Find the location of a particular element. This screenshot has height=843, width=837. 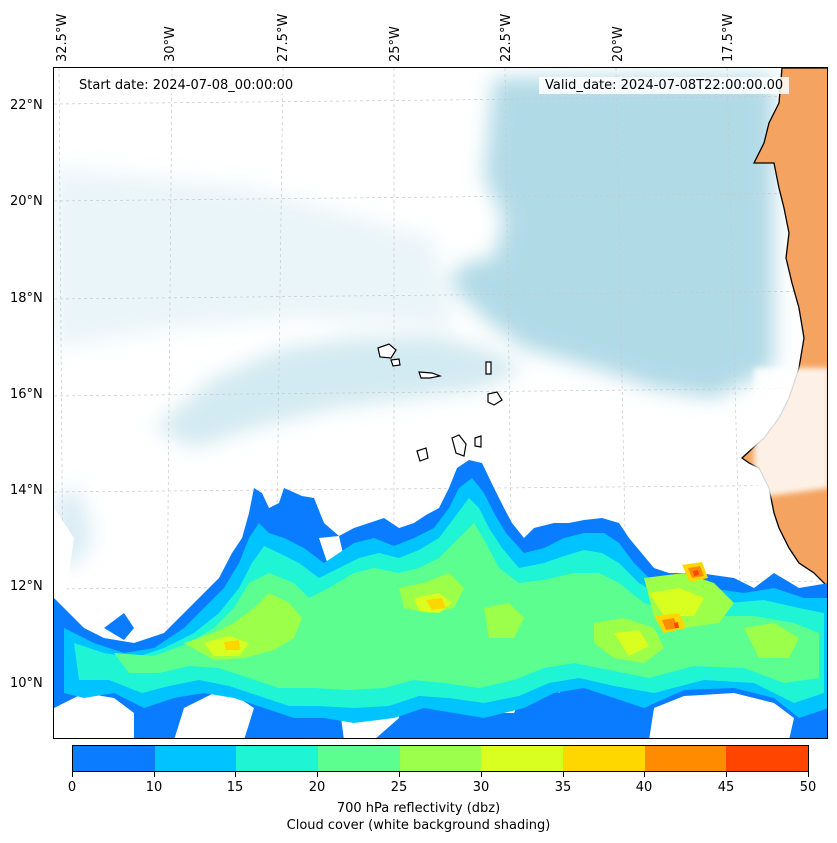

lon-label-30w: 30°W is located at coordinates (170, 44).